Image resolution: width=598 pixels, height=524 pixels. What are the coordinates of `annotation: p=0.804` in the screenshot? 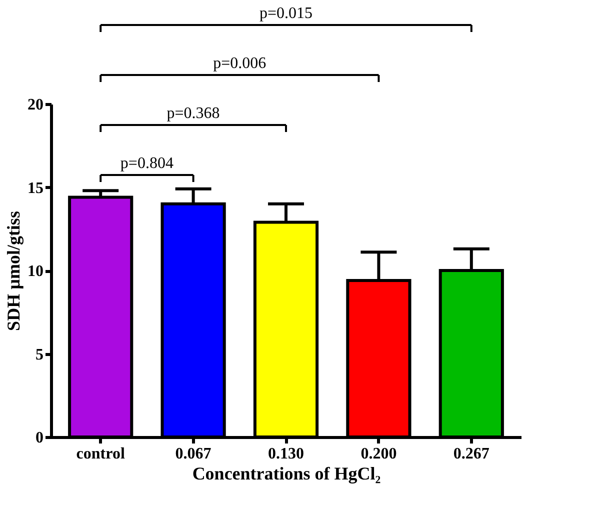 It's located at (147, 163).